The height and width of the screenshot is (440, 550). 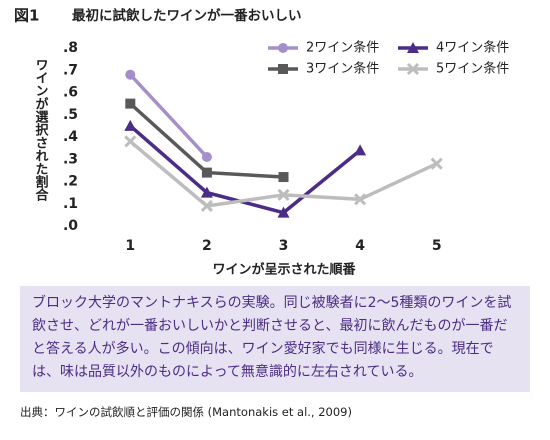 What do you see at coordinates (342, 48) in the screenshot?
I see `legend-label: 2ワイン条件` at bounding box center [342, 48].